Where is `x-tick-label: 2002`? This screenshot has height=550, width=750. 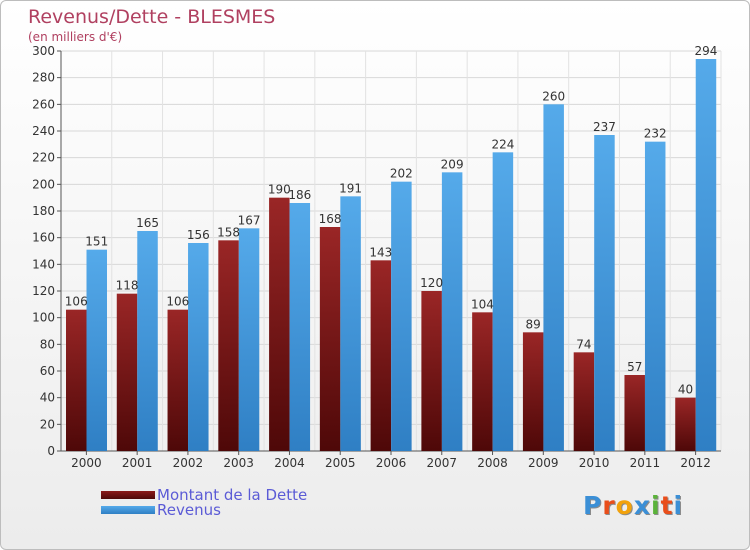
x-tick-label: 2002 is located at coordinates (188, 463).